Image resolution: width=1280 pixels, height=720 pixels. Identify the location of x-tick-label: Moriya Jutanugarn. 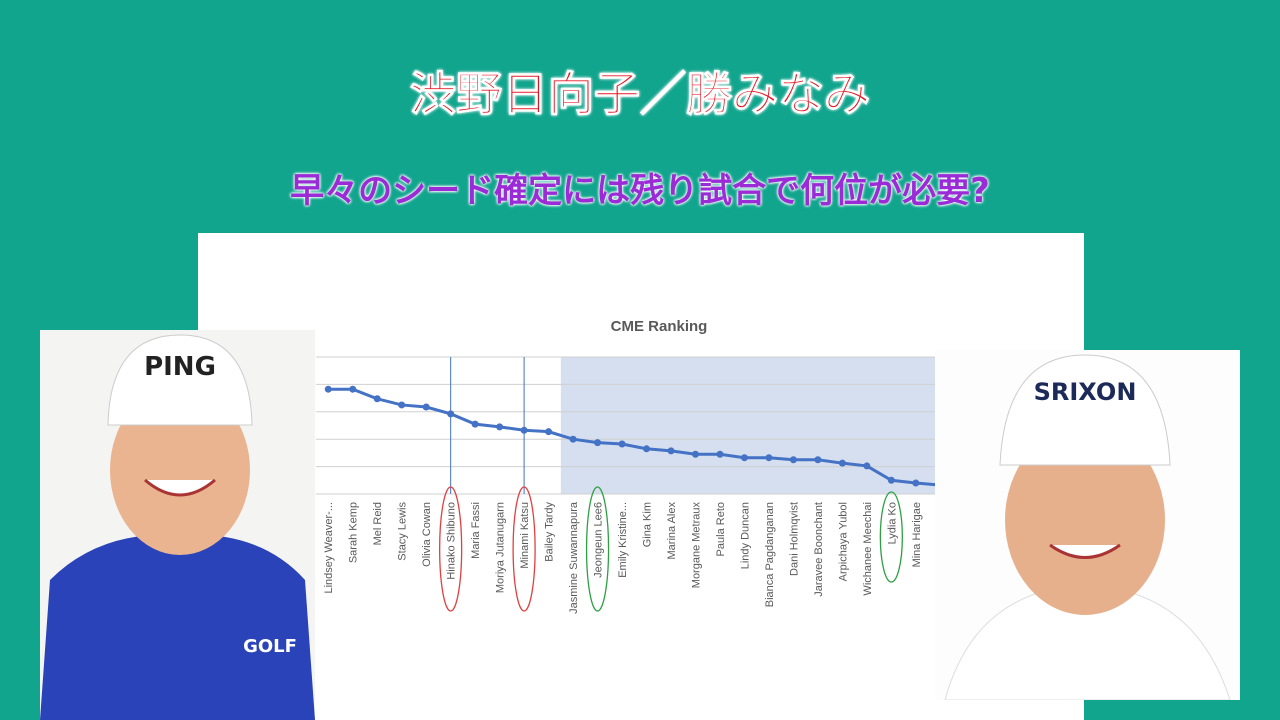
(501, 547).